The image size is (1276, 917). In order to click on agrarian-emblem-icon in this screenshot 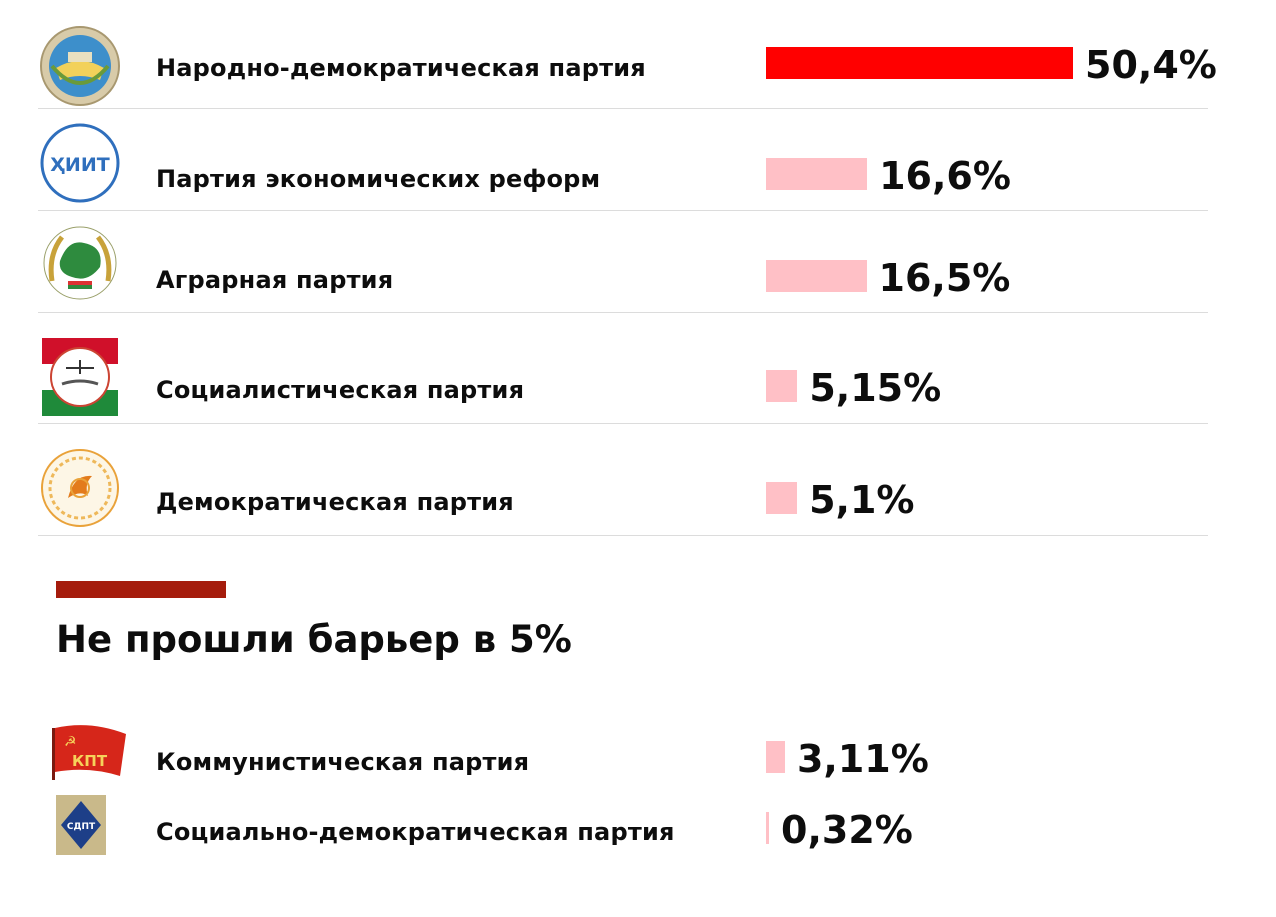, I will do `click(80, 263)`.